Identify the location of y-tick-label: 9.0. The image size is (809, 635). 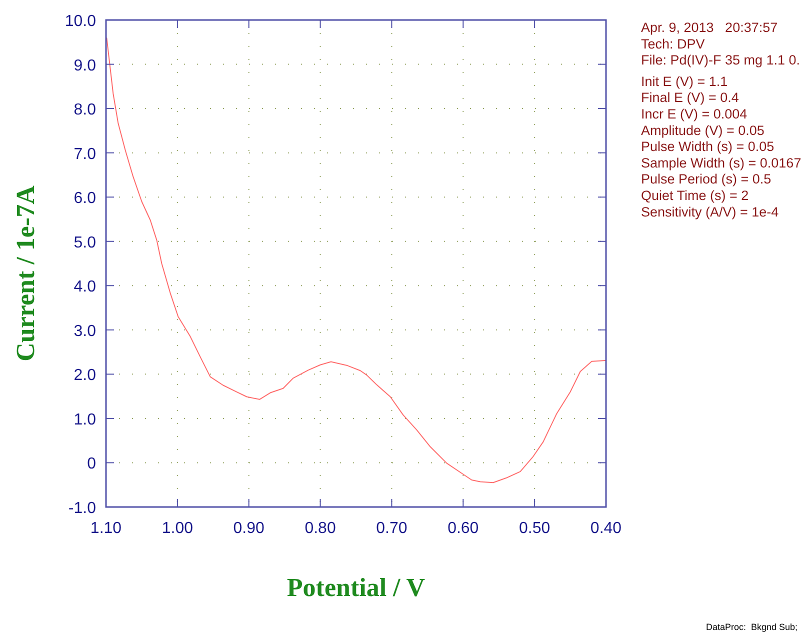
(85, 65).